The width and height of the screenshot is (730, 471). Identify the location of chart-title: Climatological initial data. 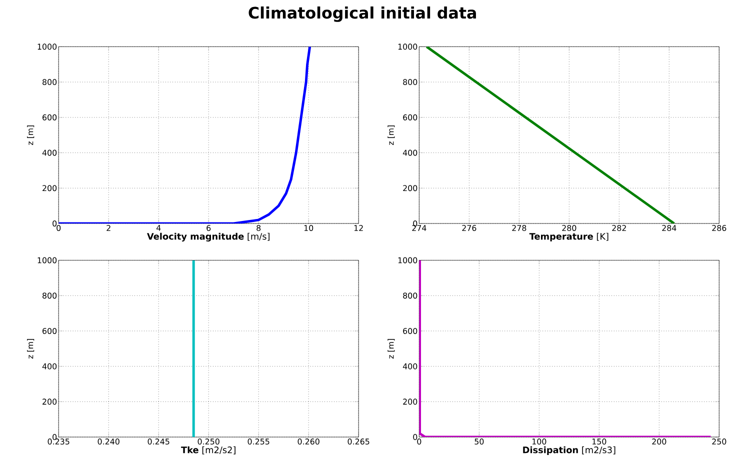
(362, 14).